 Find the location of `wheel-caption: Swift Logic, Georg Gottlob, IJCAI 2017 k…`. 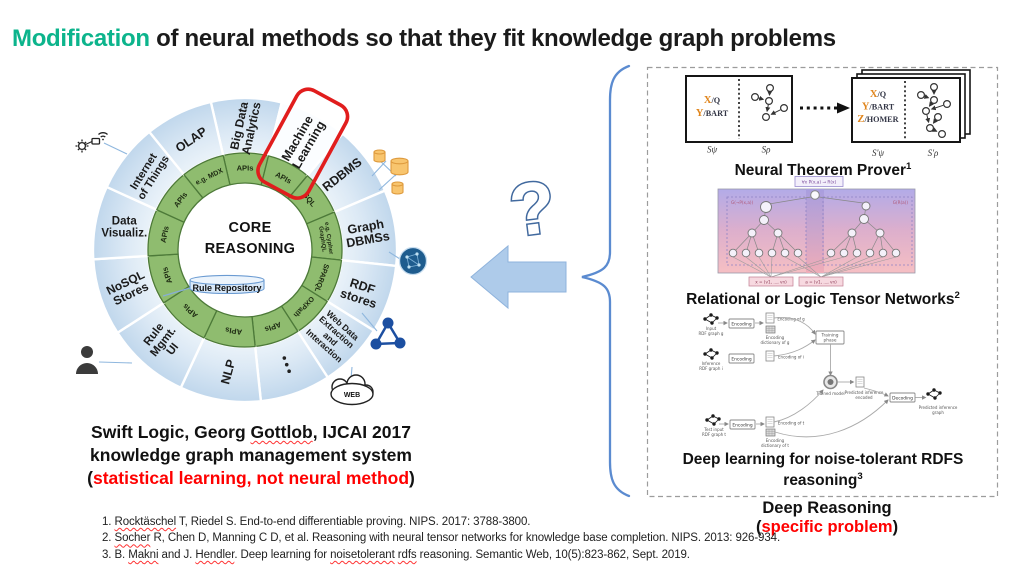

wheel-caption: Swift Logic, Georg Gottlob, IJCAI 2017 k… is located at coordinates (251, 455).